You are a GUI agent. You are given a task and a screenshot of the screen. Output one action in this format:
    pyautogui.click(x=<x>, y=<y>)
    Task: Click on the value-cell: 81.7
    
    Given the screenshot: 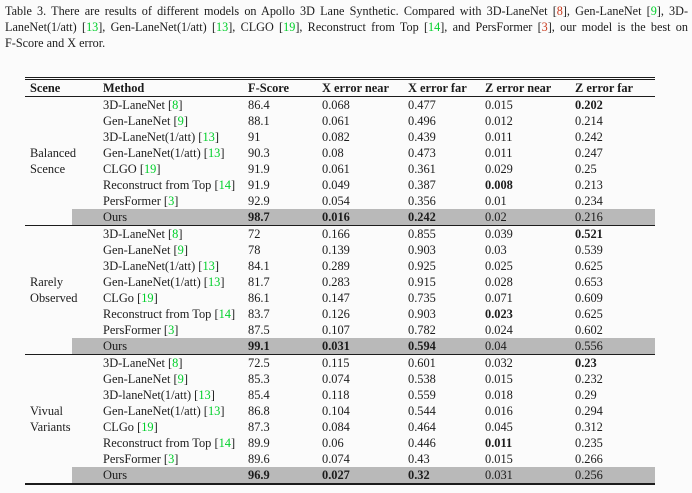 What is the action you would take?
    pyautogui.click(x=259, y=282)
    